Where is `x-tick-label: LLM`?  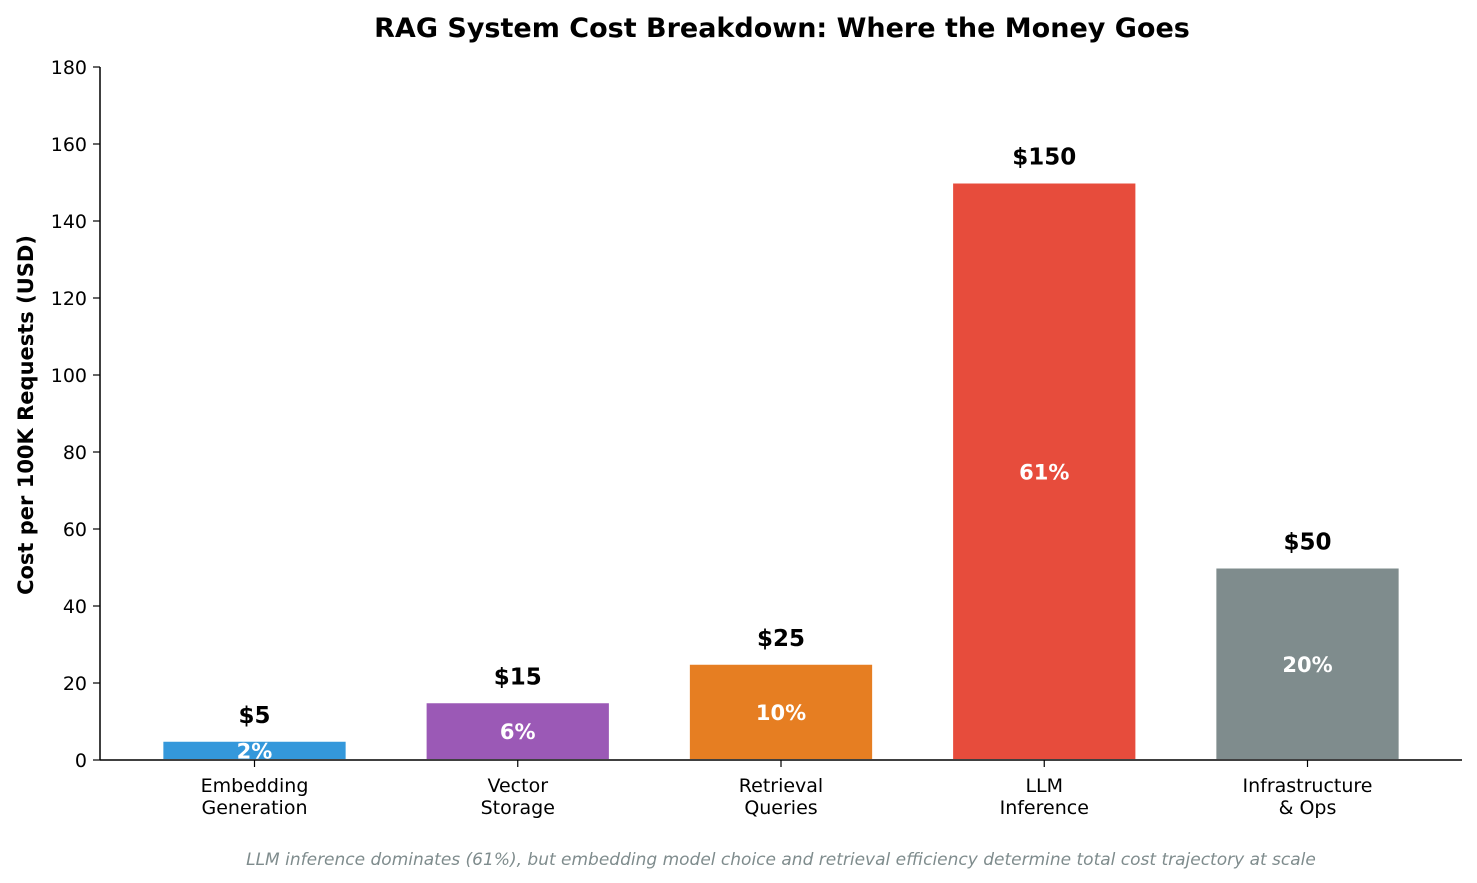 x-tick-label: LLM is located at coordinates (1044, 786).